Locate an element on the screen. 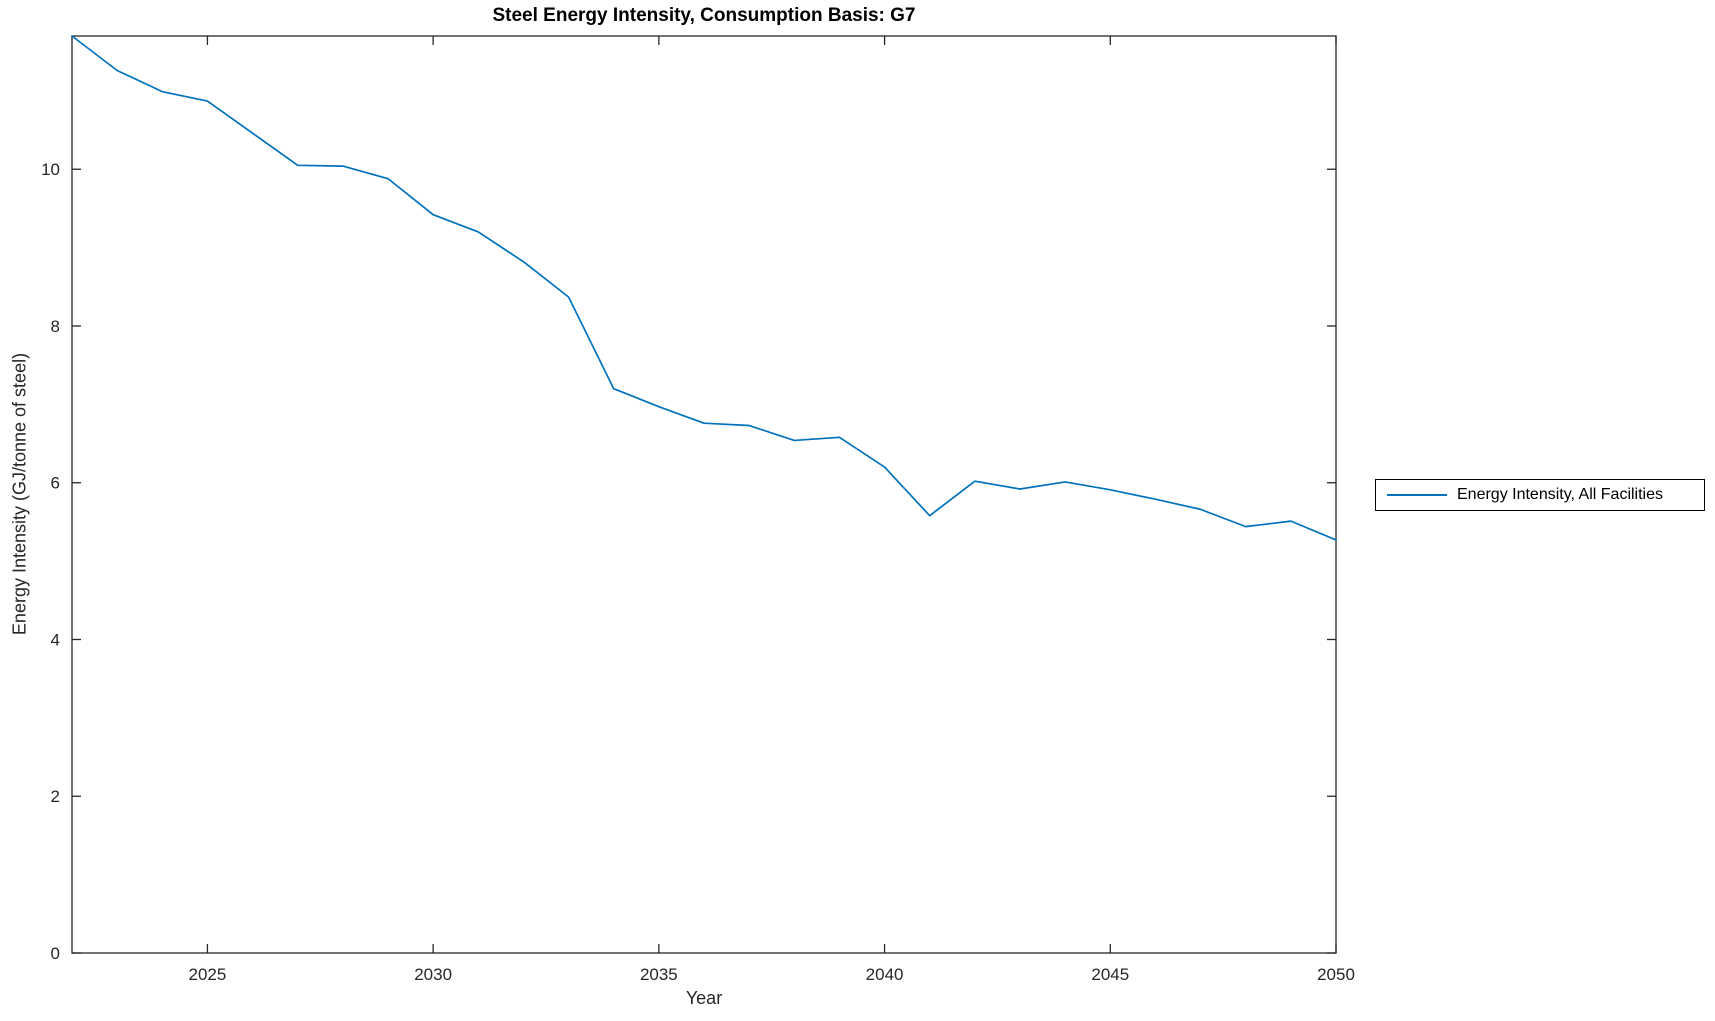 The height and width of the screenshot is (1021, 1715). x-tick-label: 2040 is located at coordinates (885, 974).